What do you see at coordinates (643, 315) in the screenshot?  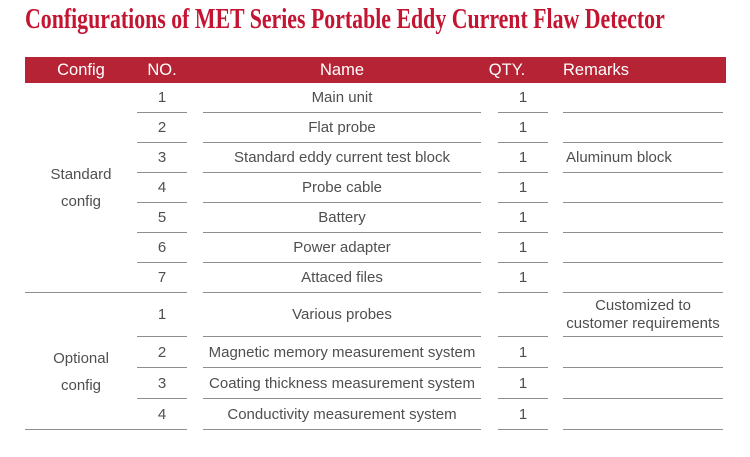 I see `cell-remarks: Customized to customer requirements` at bounding box center [643, 315].